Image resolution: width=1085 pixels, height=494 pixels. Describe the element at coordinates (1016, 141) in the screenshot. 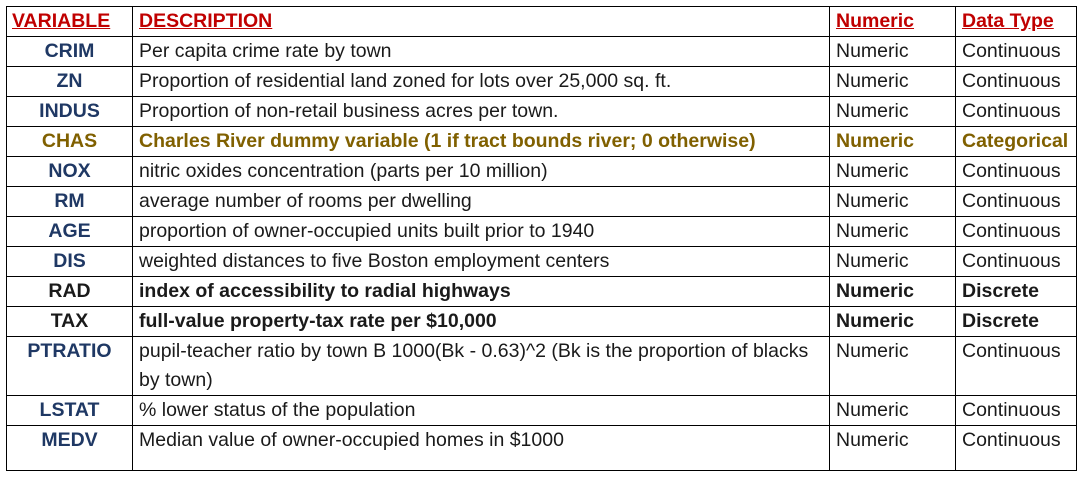

I see `data-type-cell: Categorical` at that location.